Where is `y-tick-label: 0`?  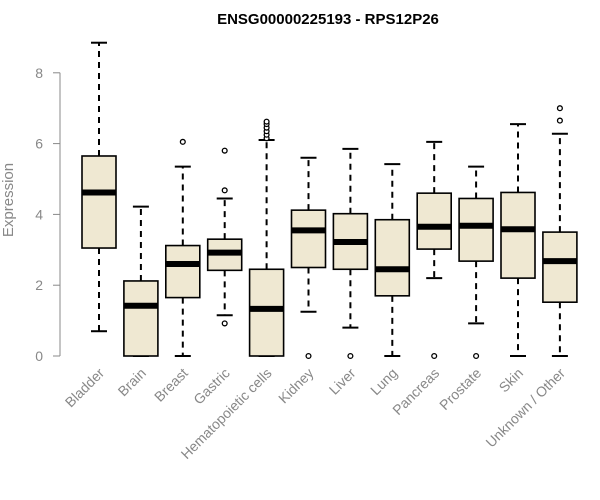
y-tick-label: 0 is located at coordinates (39, 356).